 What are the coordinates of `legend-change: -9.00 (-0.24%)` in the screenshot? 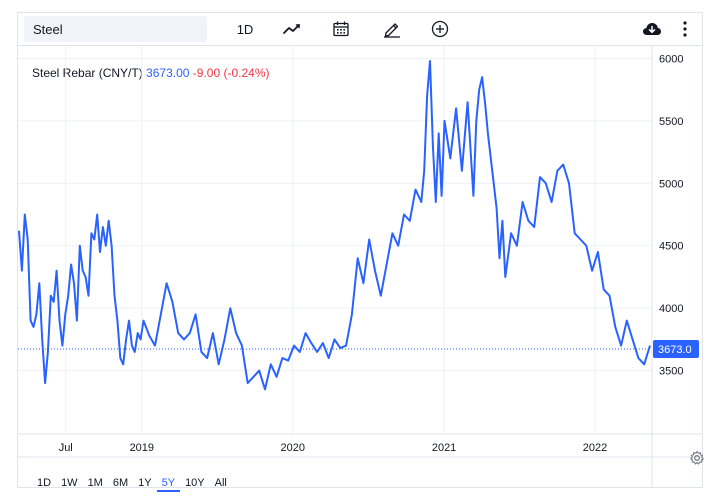 It's located at (231, 73).